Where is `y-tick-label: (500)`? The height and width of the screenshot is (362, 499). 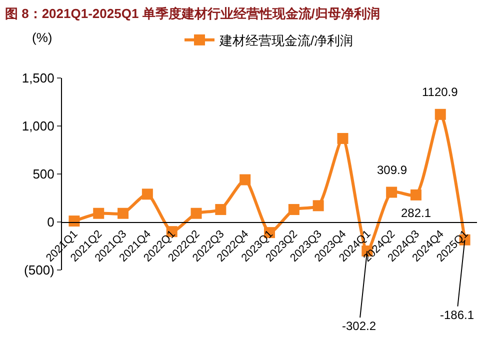 y-tick-label: (500) is located at coordinates (39, 270).